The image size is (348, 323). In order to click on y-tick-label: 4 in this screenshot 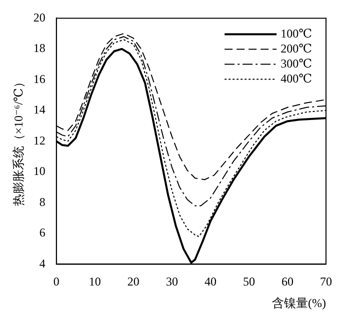, I will do `click(42, 263)`.